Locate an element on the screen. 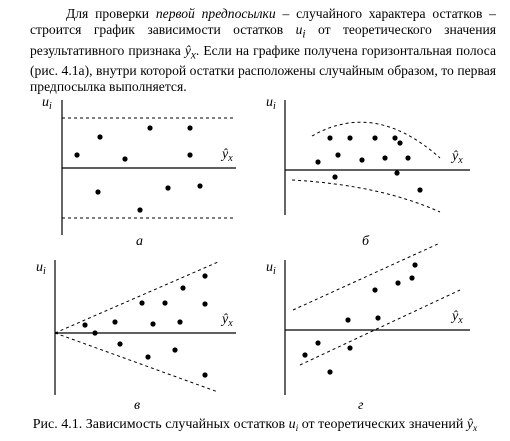  panel-label: б is located at coordinates (366, 241).